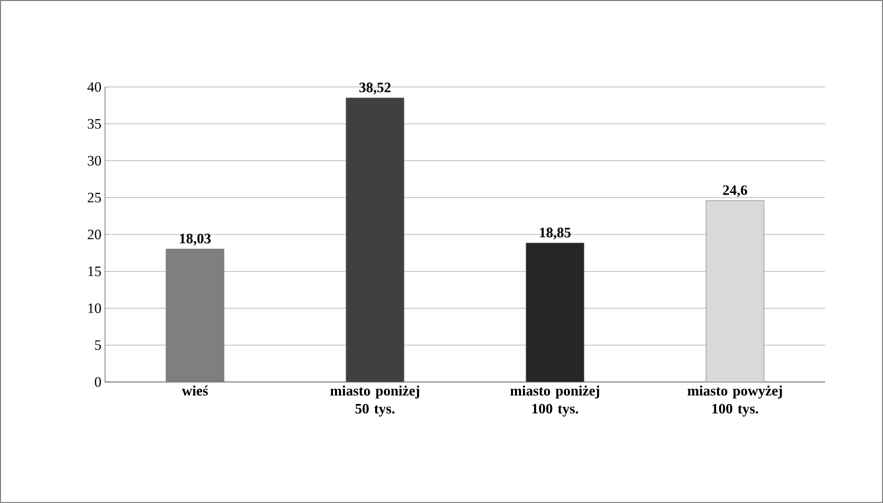  Describe the element at coordinates (375, 401) in the screenshot. I see `x-tick-label: miasto poniżej 50 tys.` at that location.